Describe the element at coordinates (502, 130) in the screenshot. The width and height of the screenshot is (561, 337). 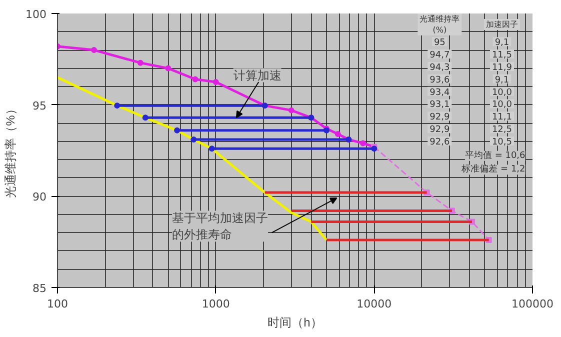
I see `annotation: 12,5` at that location.